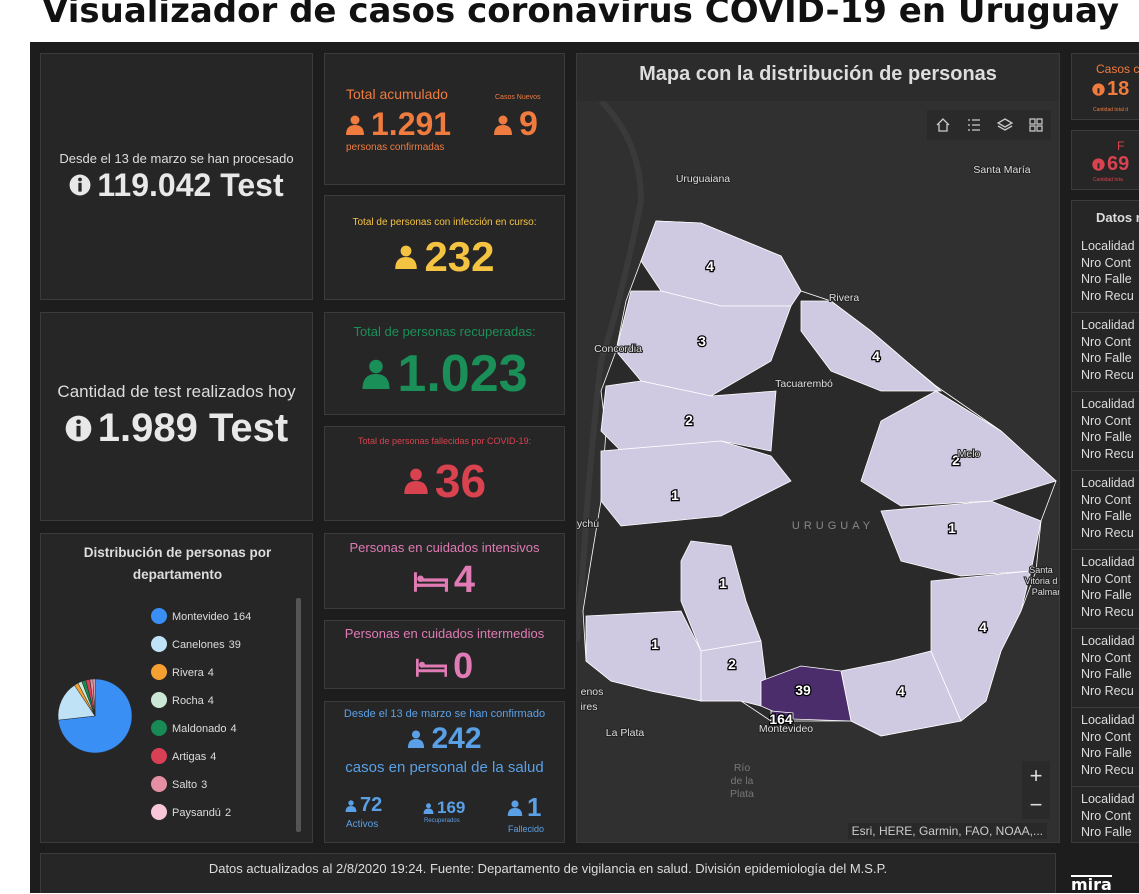 The image size is (1139, 894). What do you see at coordinates (1036, 775) in the screenshot?
I see `zoom-in: +` at bounding box center [1036, 775].